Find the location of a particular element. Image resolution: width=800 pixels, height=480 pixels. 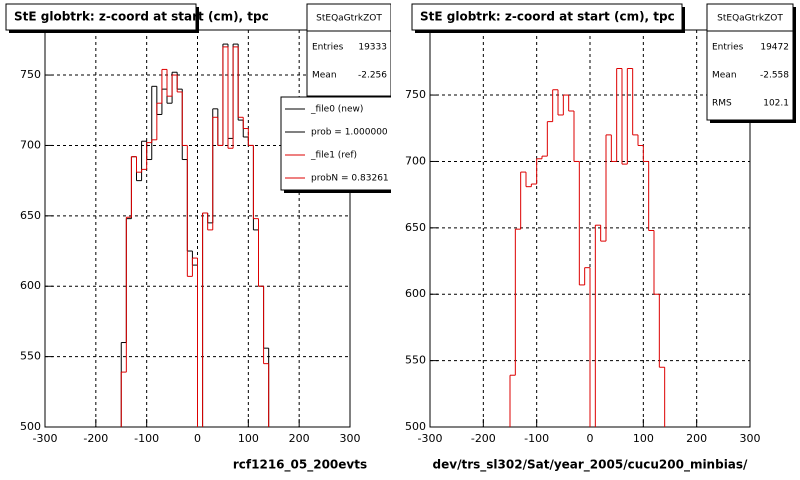

stats-value: -2.256 is located at coordinates (372, 76).